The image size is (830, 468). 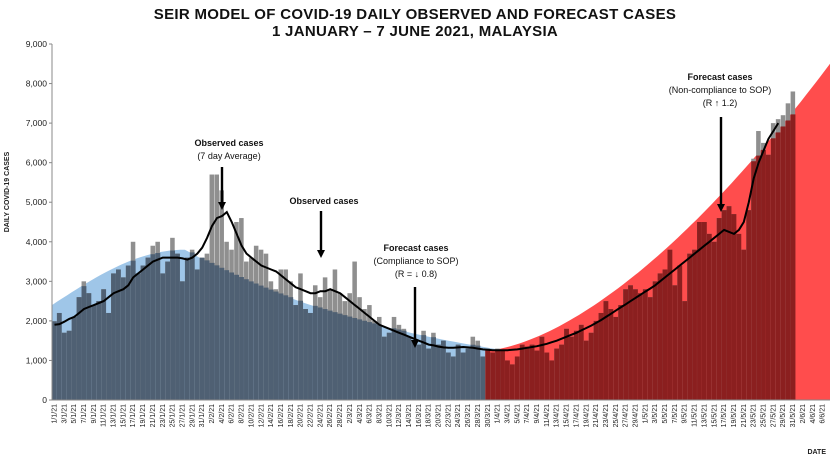 What do you see at coordinates (104, 415) in the screenshot?
I see `x-tick-label: 11/1/21` at bounding box center [104, 415].